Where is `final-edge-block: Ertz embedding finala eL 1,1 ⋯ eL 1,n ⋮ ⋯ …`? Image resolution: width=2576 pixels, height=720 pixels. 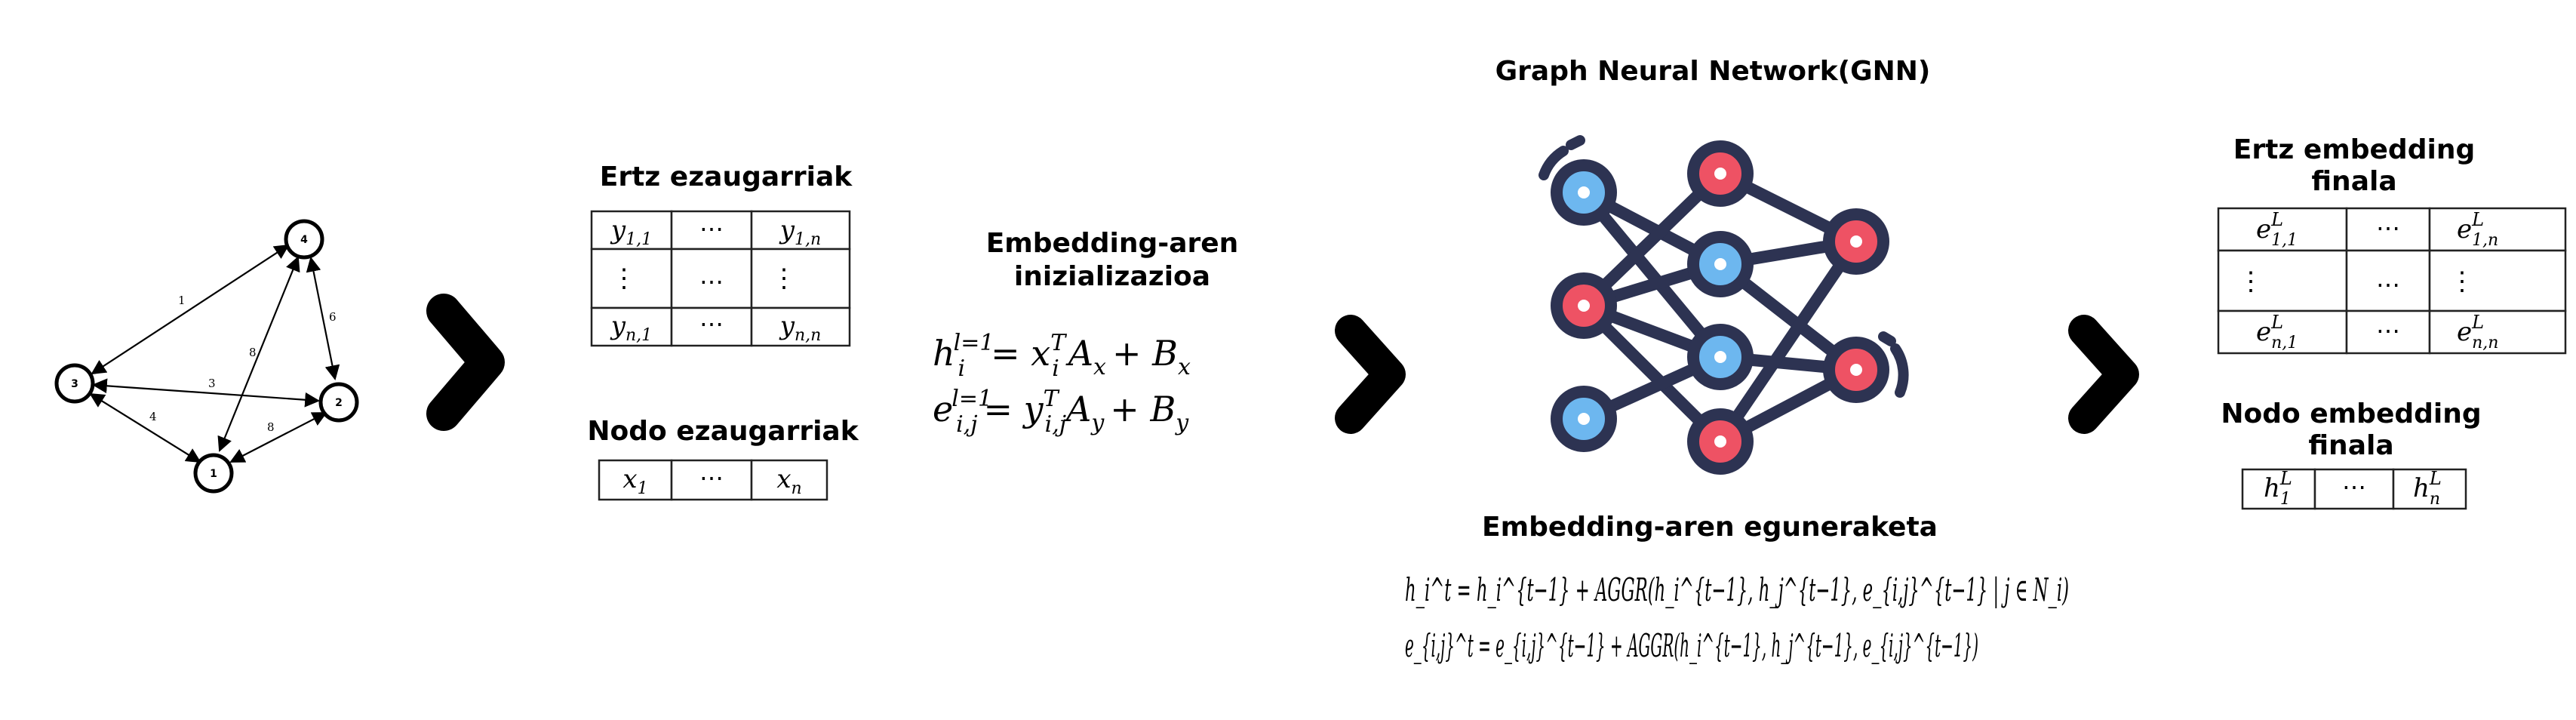 final-edge-block: Ertz embedding finala eL 1,1 ⋯ eL 1,n ⋮ ⋯ … is located at coordinates (2392, 244).